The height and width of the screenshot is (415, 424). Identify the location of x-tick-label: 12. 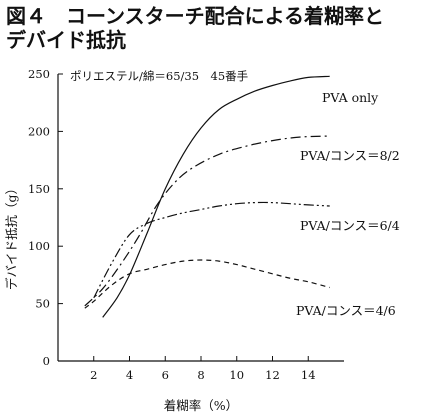
(272, 375).